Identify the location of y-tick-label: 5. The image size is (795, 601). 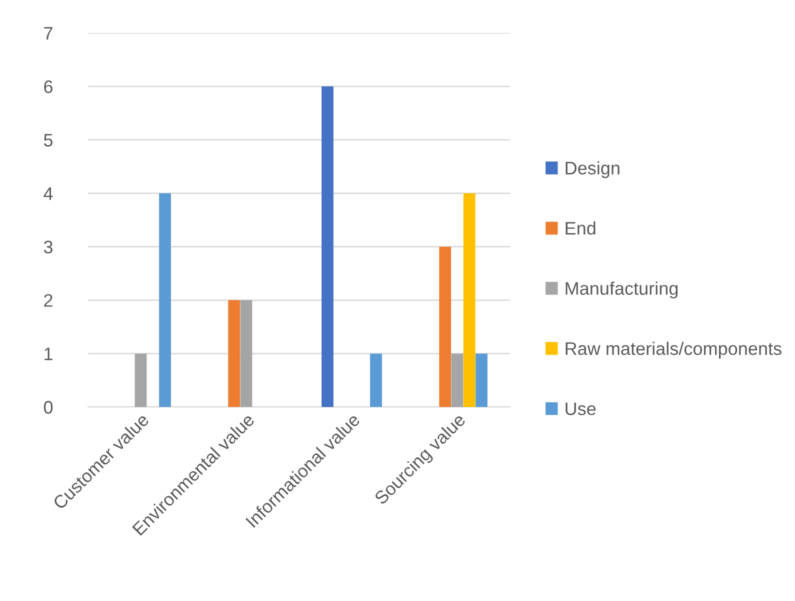
(48, 140).